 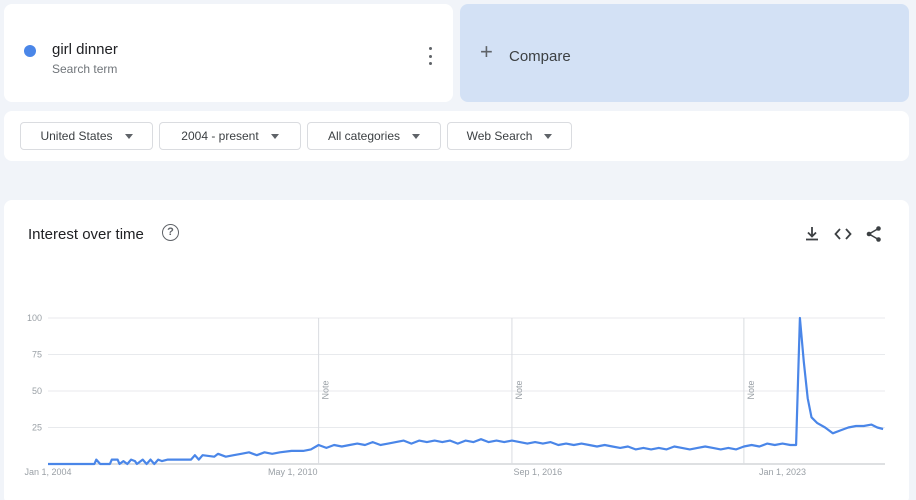 I want to click on y-tick-label: 25, so click(x=37, y=428).